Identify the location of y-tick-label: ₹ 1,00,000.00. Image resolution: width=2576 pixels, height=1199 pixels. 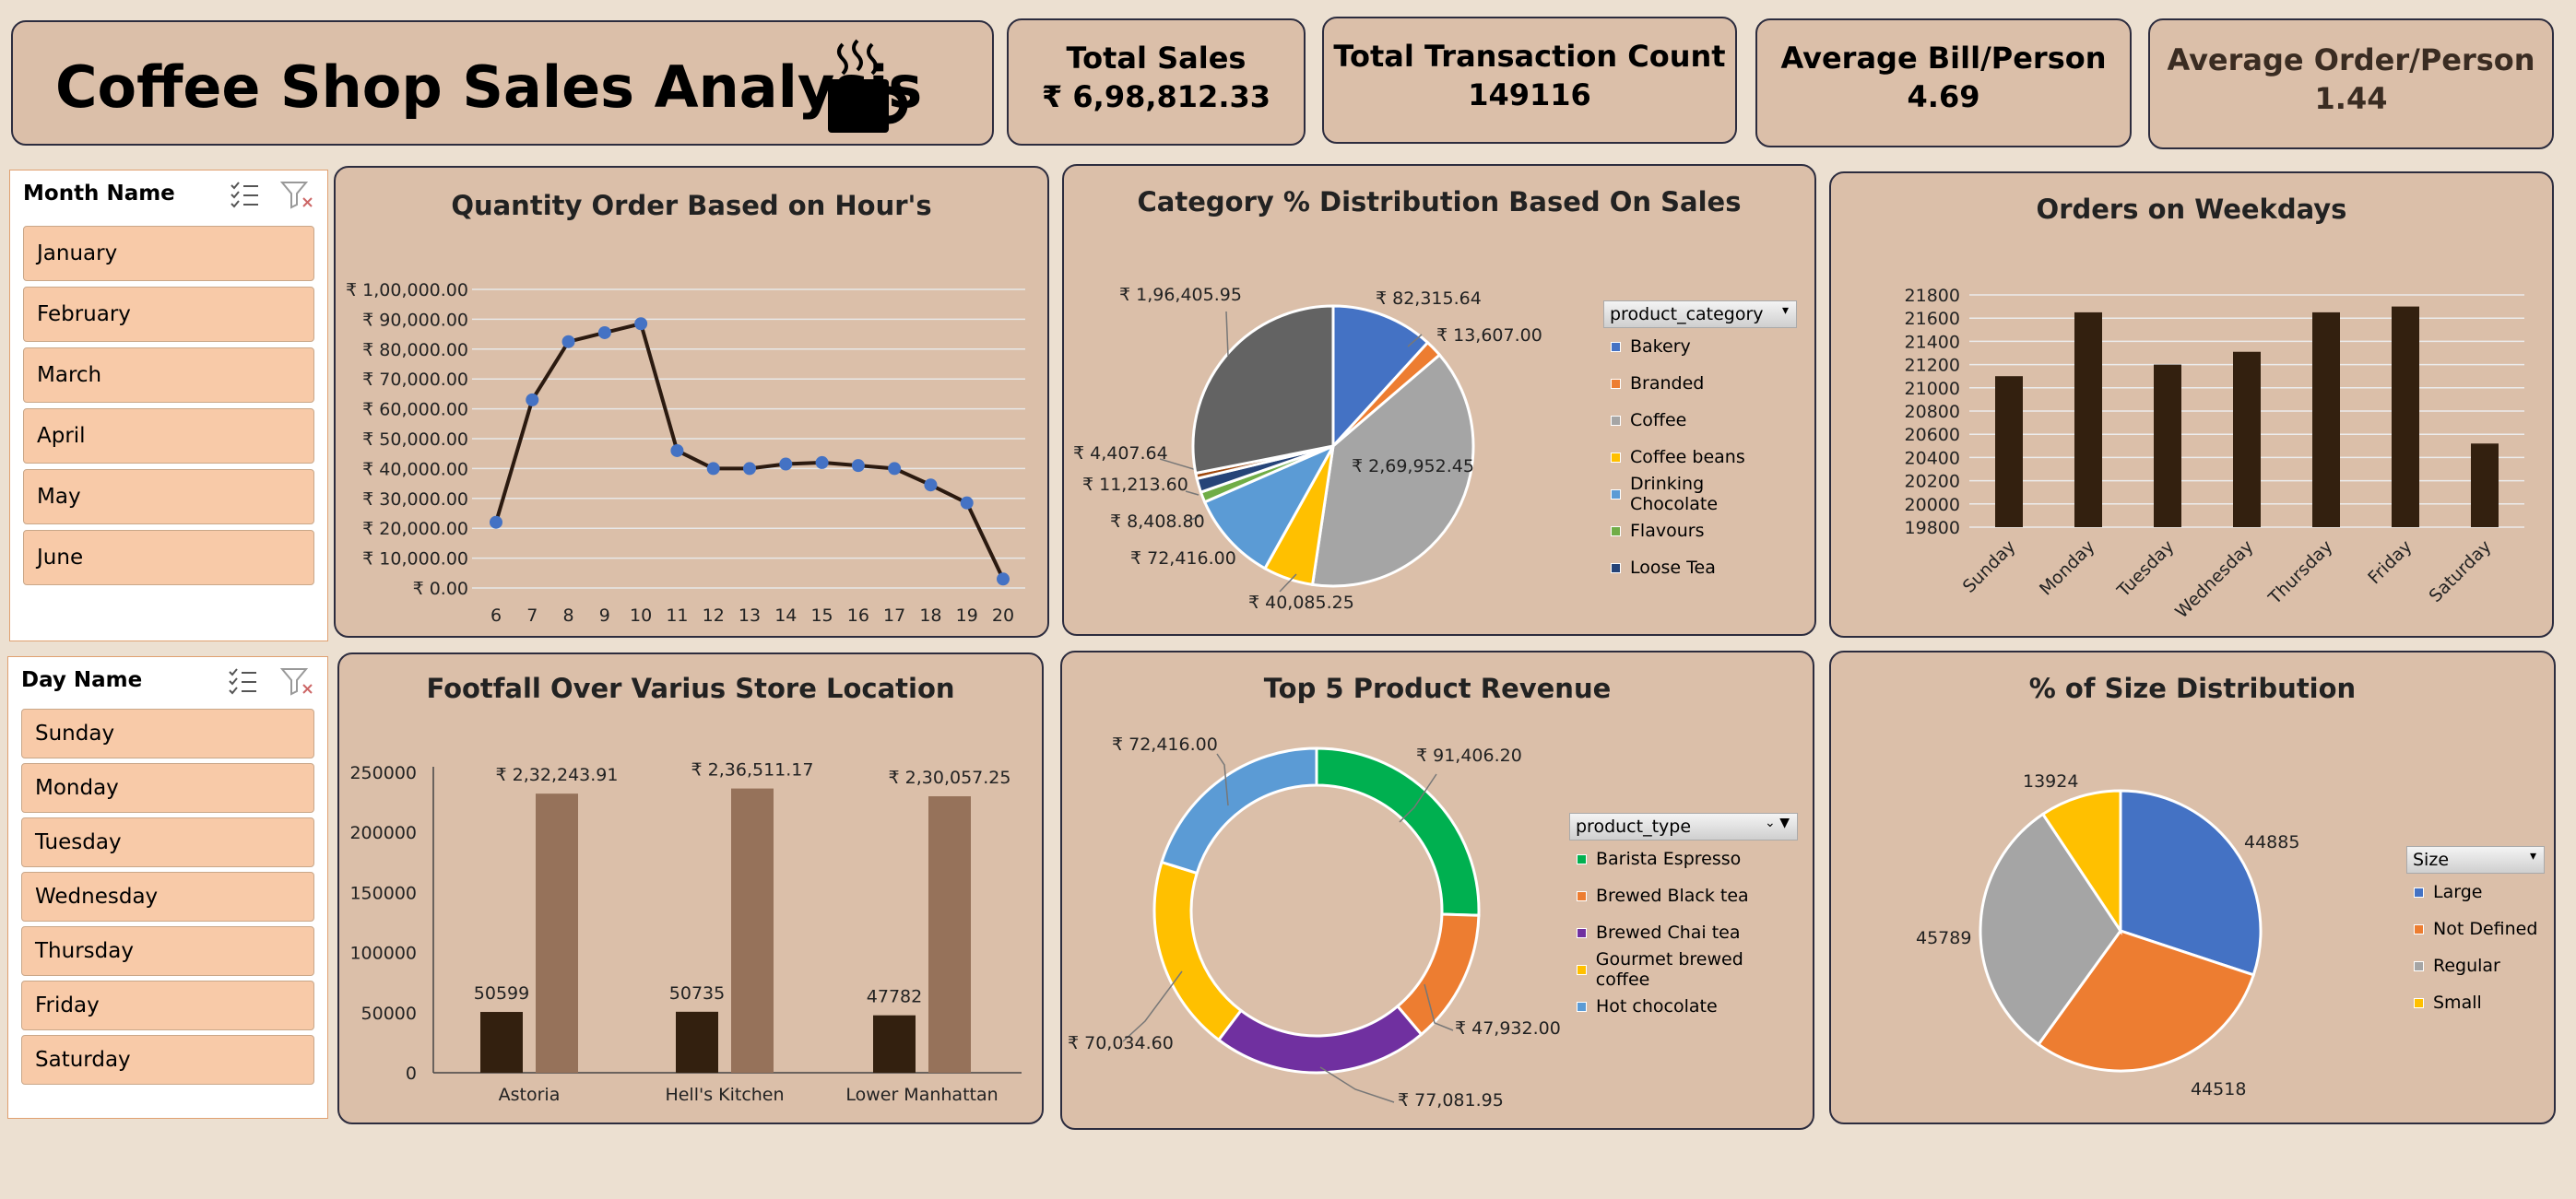
(407, 290).